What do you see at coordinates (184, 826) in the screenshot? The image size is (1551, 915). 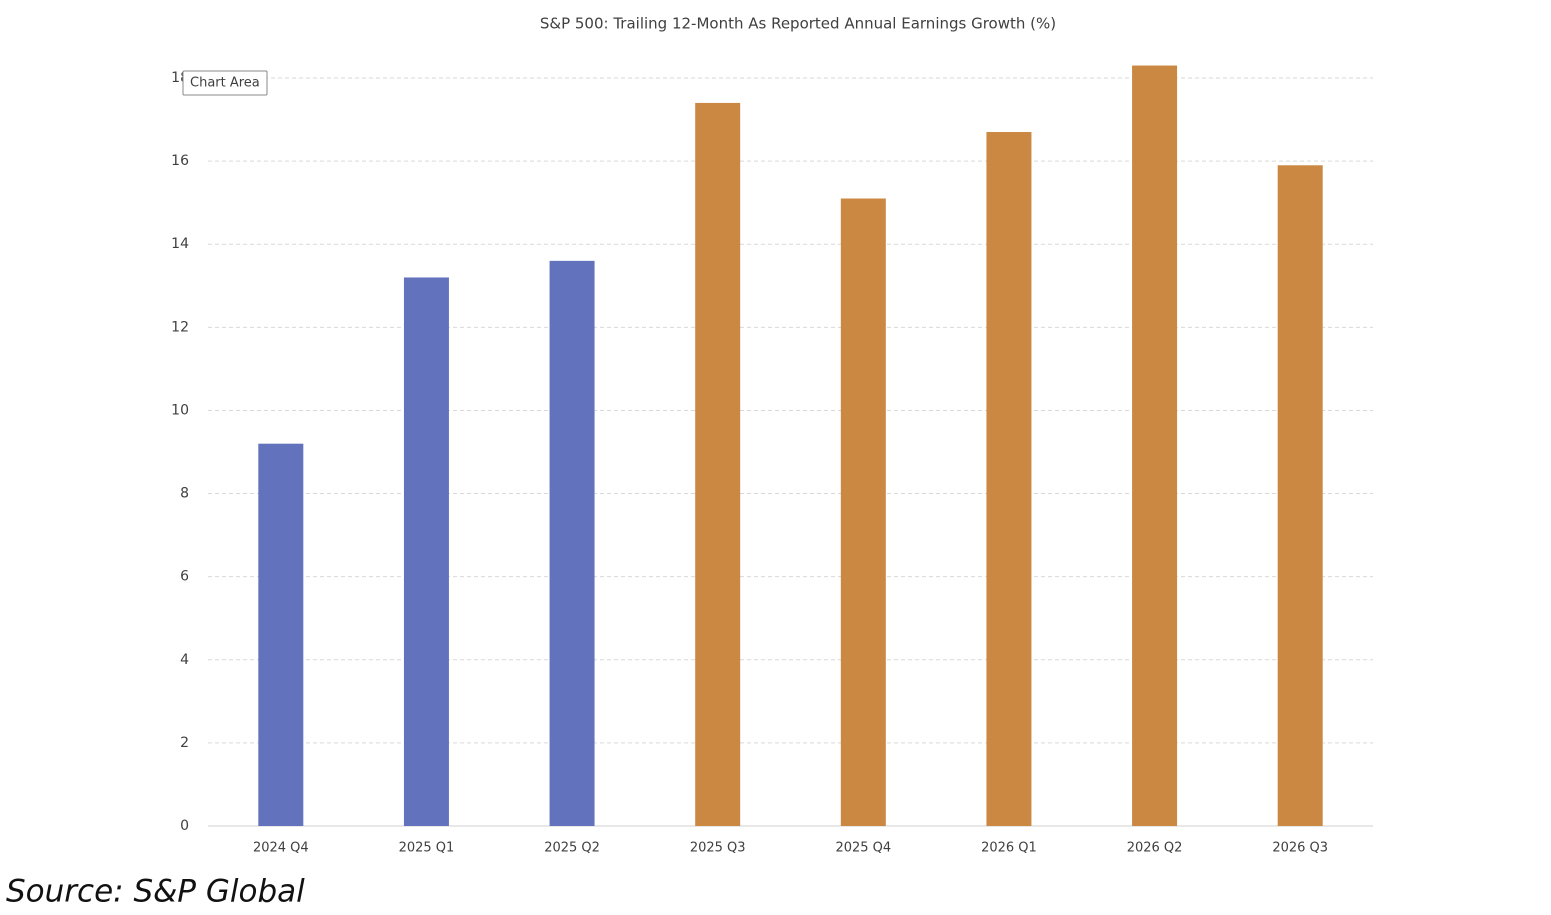 I see `y-tick-label: 0` at bounding box center [184, 826].